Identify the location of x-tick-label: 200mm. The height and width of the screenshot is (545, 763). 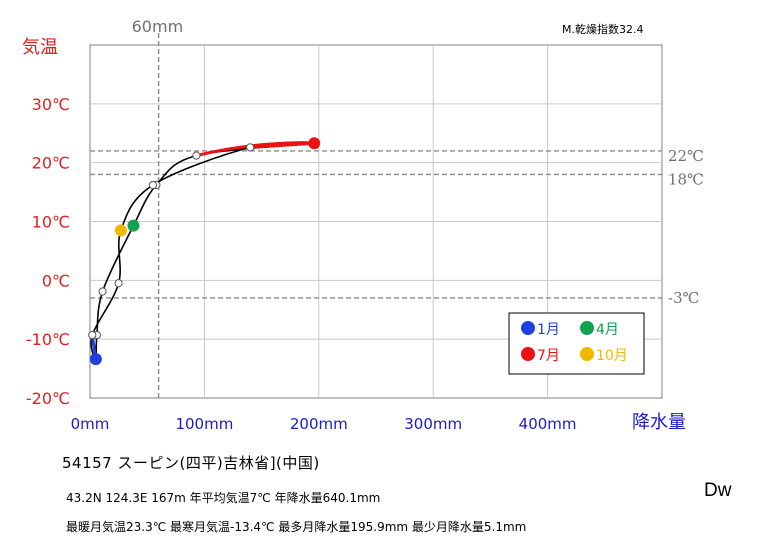
(319, 424).